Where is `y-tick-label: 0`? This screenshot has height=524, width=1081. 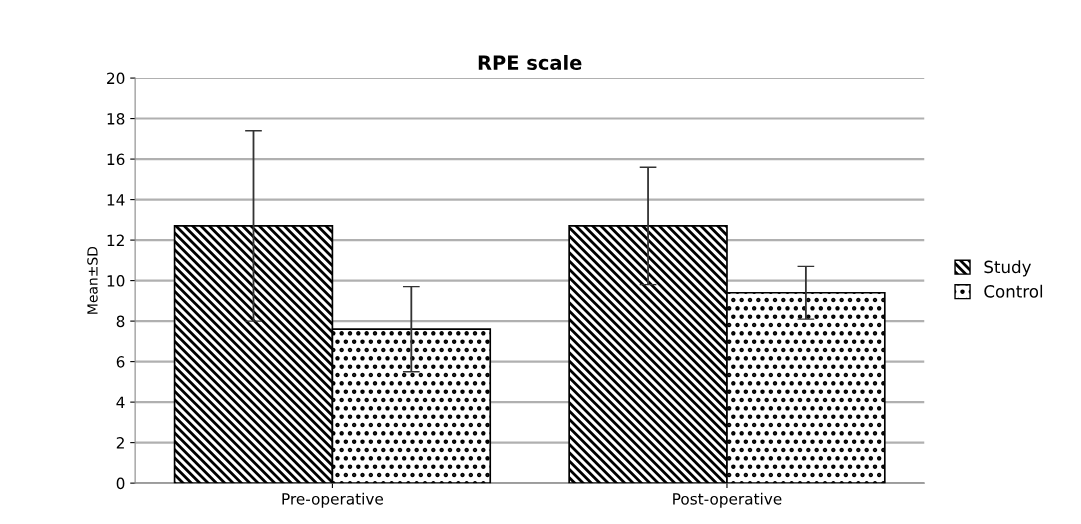
y-tick-label: 0 is located at coordinates (120, 483).